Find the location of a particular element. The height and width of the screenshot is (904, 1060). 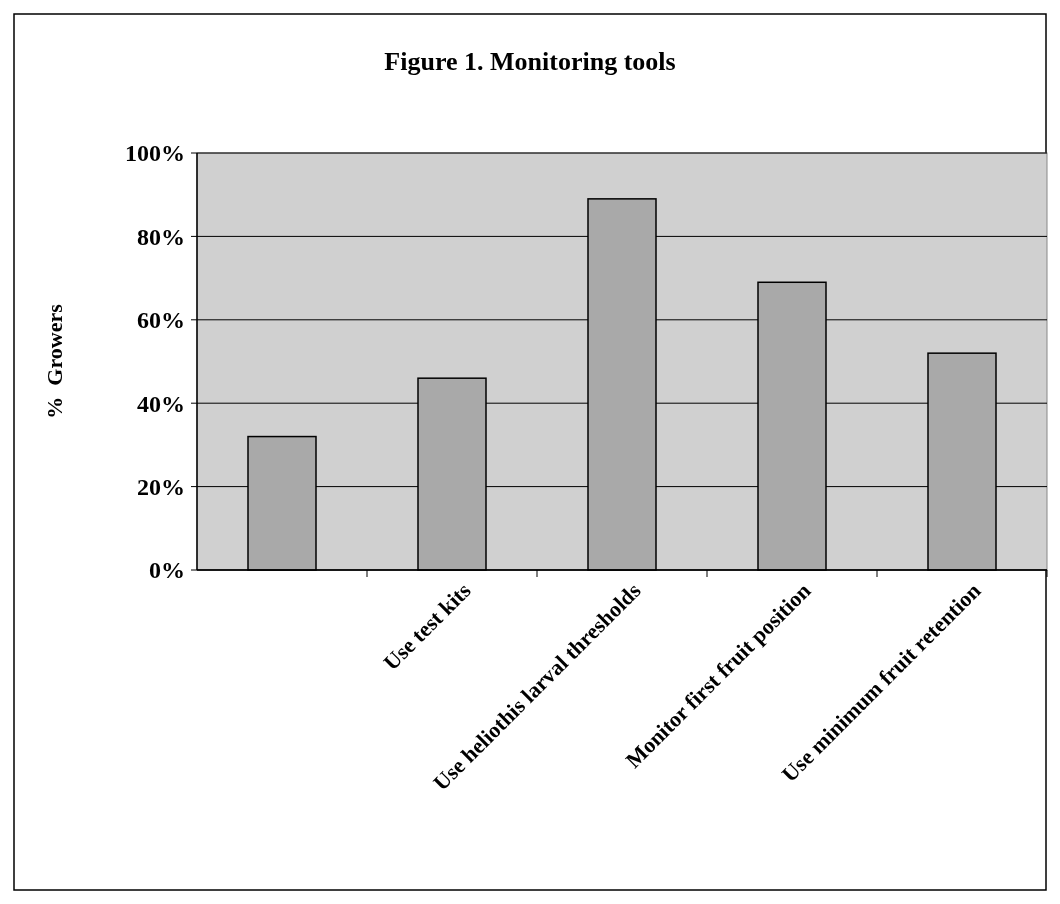

y-tick-label: 40% is located at coordinates (161, 403).